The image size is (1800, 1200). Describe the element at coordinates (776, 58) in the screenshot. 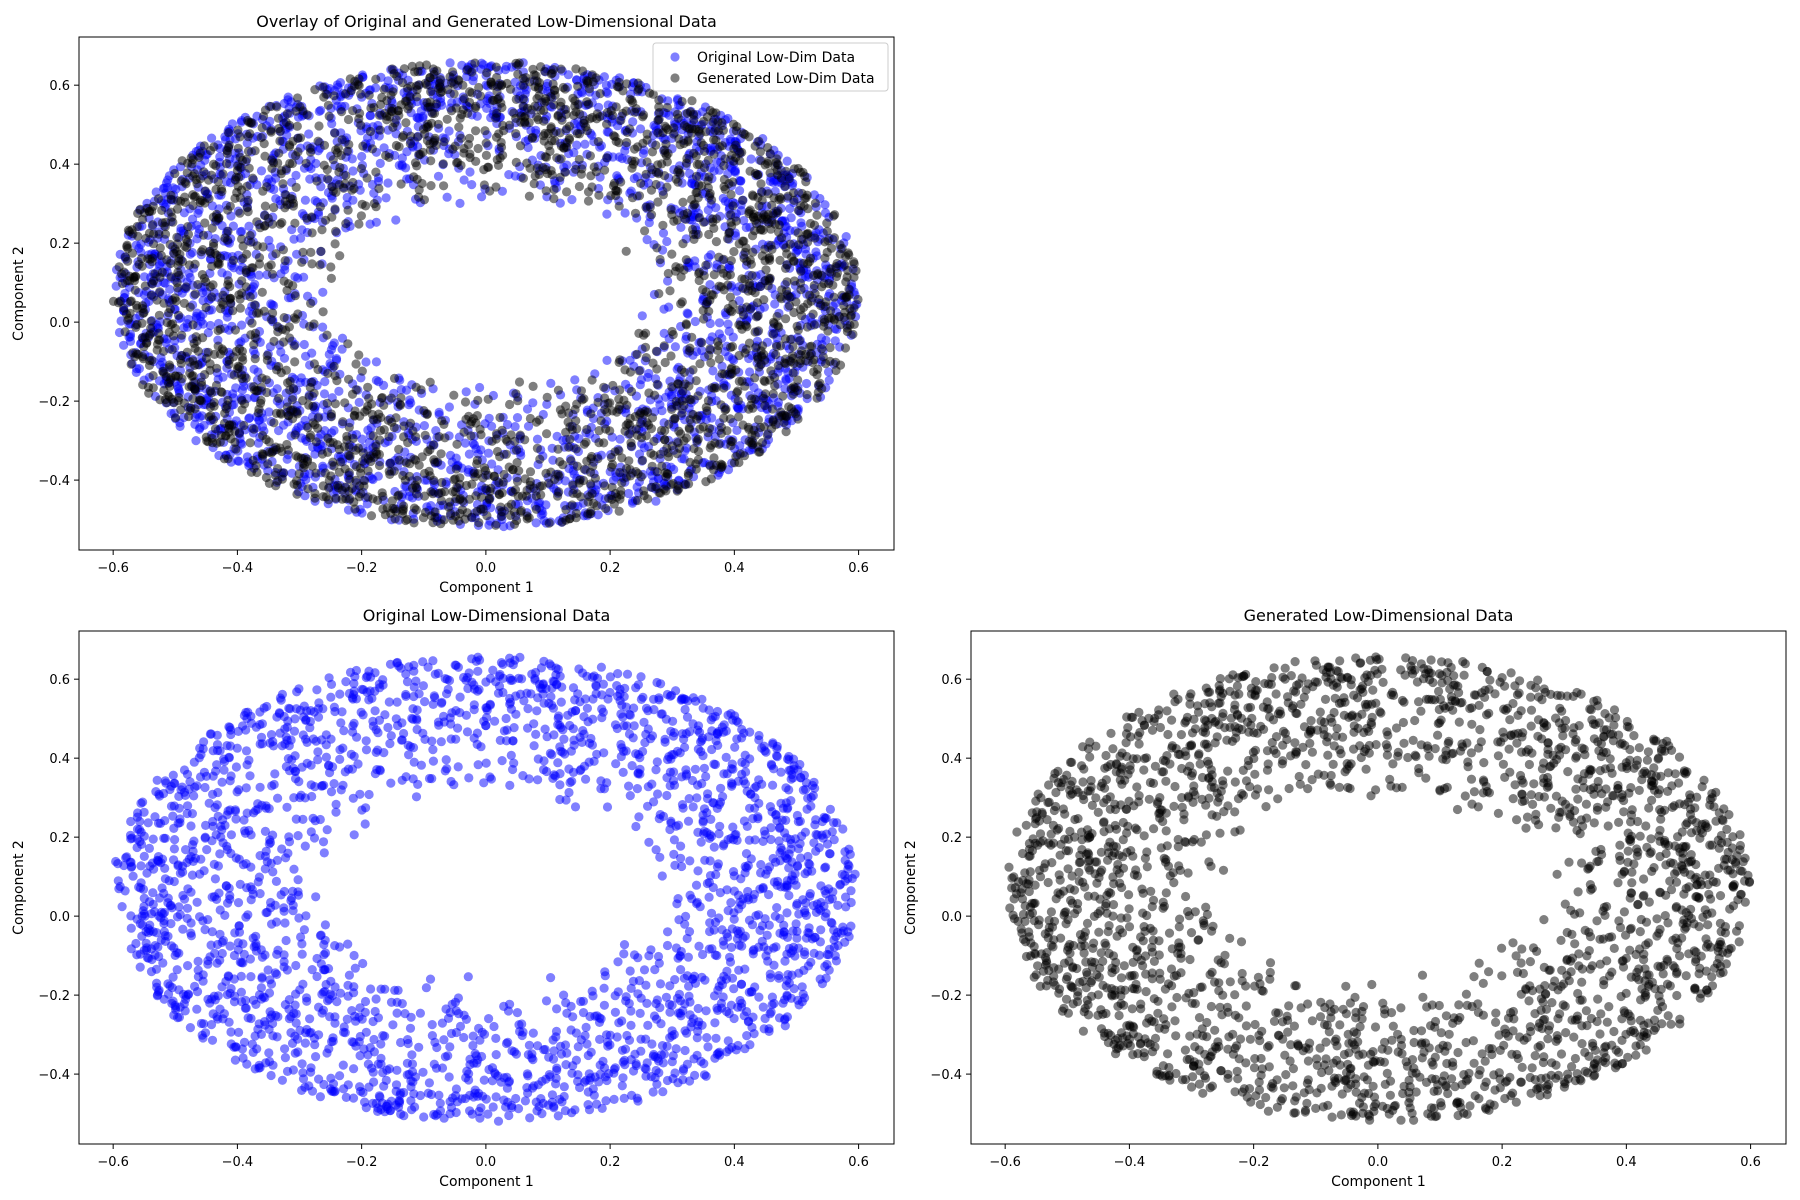

I see `legend-label: Original Low-Dim Data` at that location.